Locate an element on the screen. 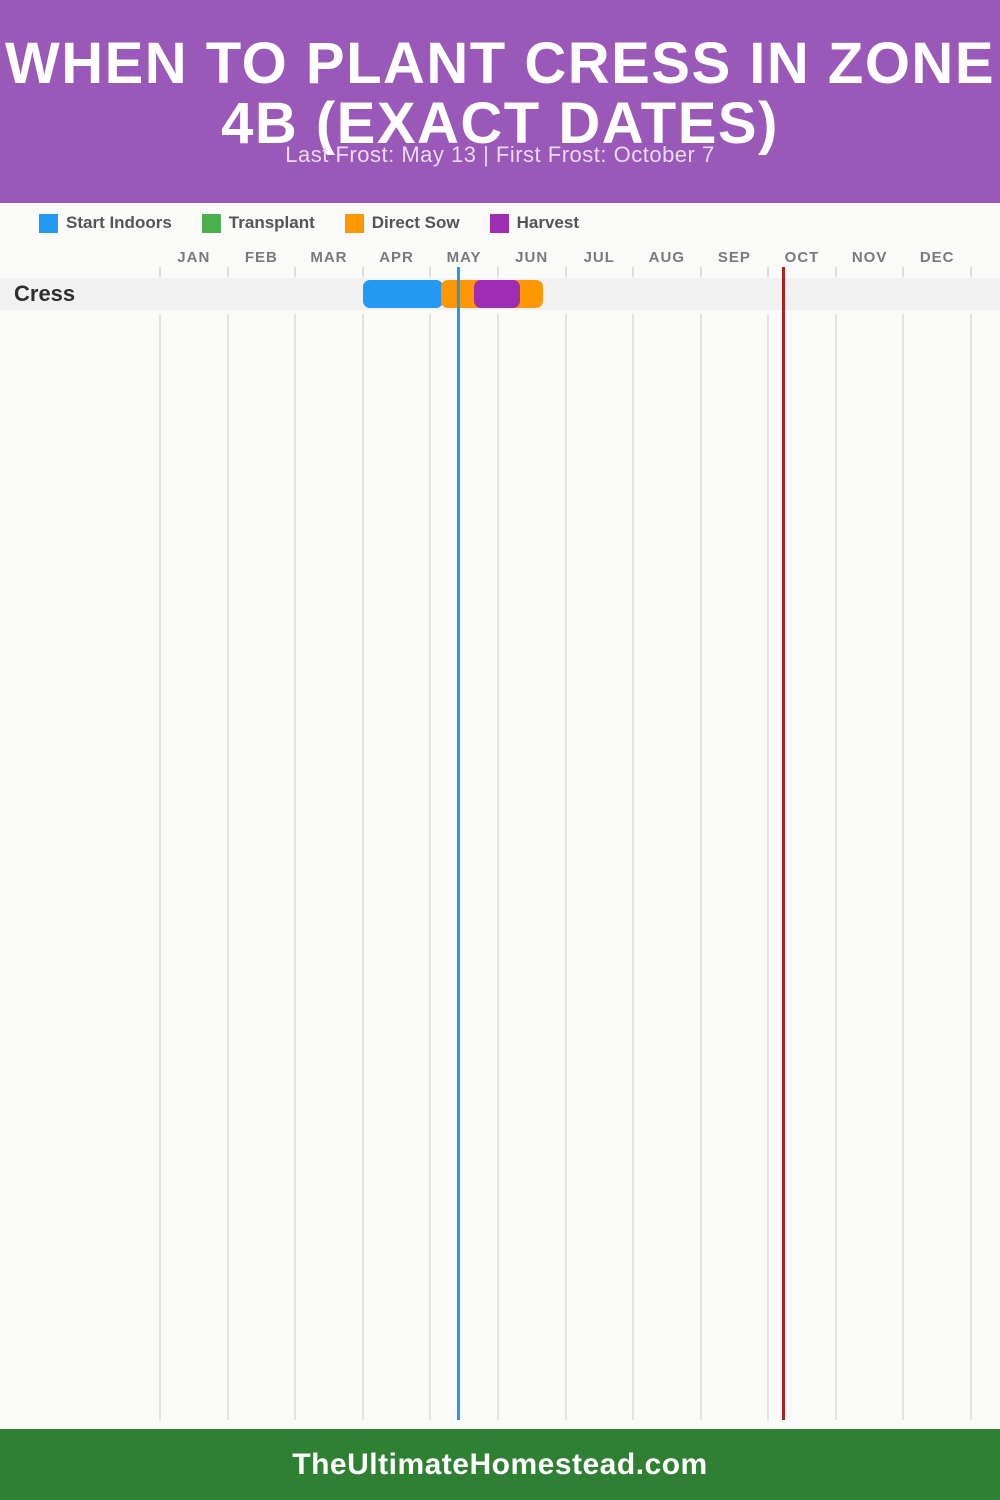 This screenshot has height=1500, width=1000. legend: Start Indoors Transplant Direct Sow Harvest is located at coordinates (309, 223).